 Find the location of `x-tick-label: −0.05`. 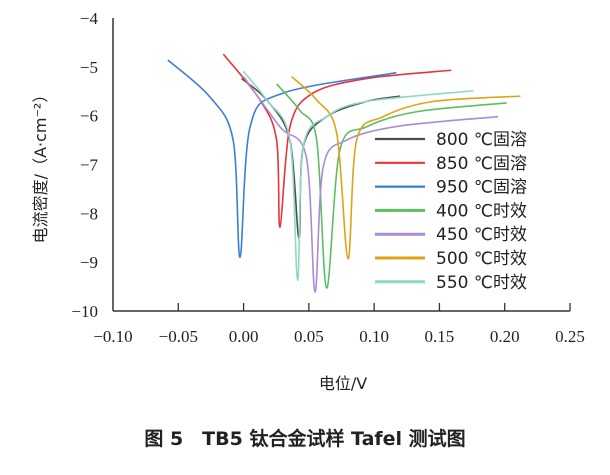

x-tick-label: −0.05 is located at coordinates (178, 336).